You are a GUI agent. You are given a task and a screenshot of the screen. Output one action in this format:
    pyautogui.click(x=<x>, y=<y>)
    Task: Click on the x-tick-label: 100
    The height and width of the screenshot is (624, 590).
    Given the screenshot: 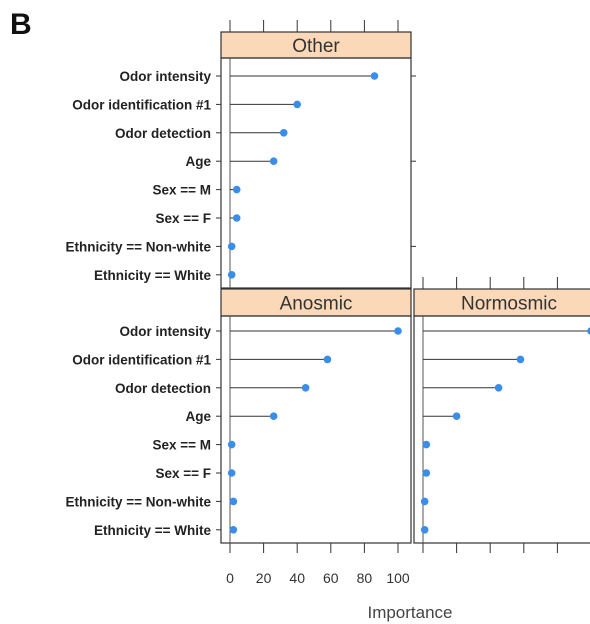 What is the action you would take?
    pyautogui.click(x=398, y=578)
    